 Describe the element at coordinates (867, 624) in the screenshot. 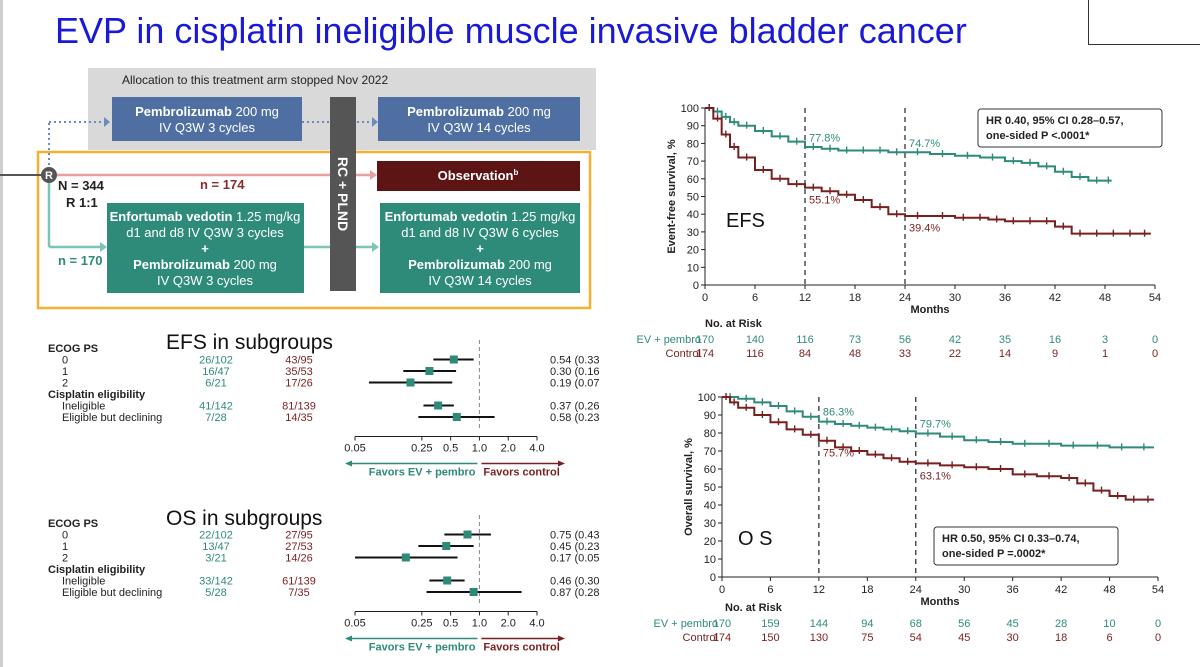

I see `risk-value: 94` at that location.